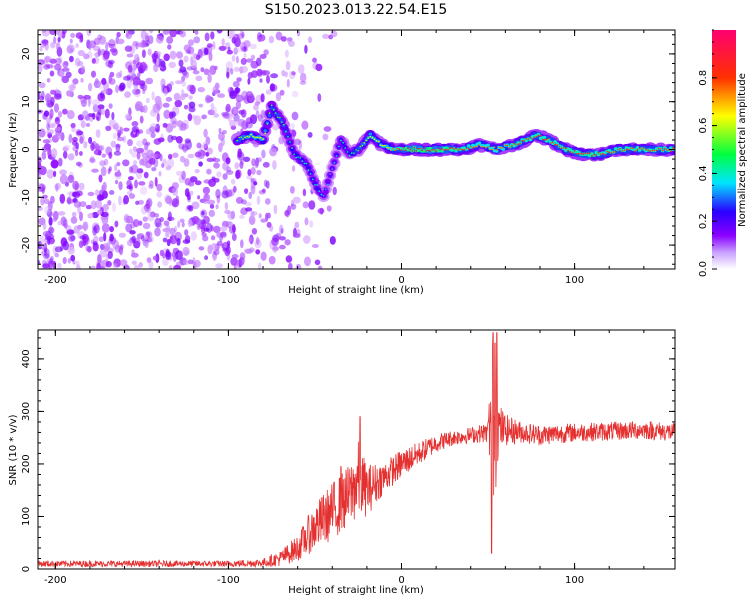 The image size is (750, 600). Describe the element at coordinates (742, 150) in the screenshot. I see `colorbar-label: Normalized spectral amplitude` at that location.